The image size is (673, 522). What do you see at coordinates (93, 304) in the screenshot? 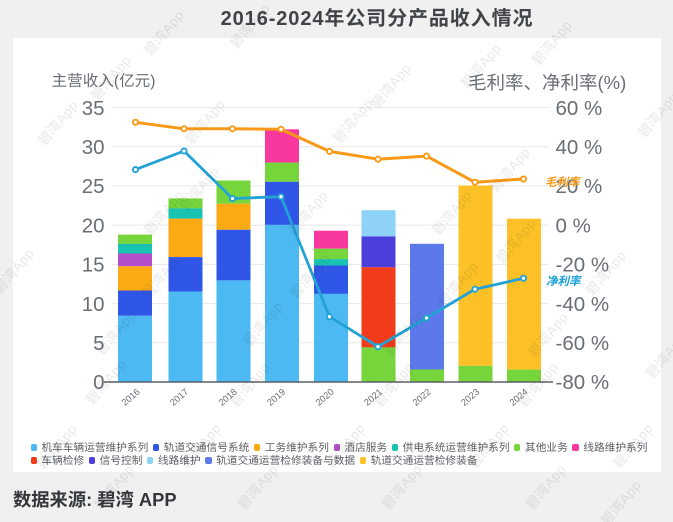
I see `svg-text: 10` at bounding box center [93, 304].